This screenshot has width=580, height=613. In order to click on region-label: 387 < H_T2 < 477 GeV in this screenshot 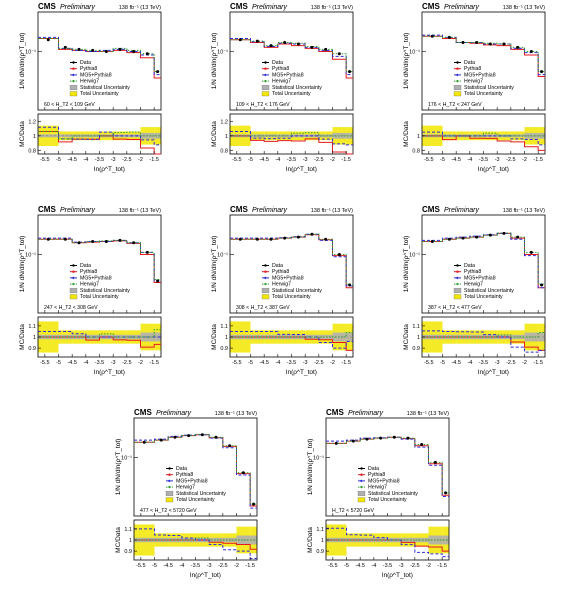, I will do `click(455, 308)`.